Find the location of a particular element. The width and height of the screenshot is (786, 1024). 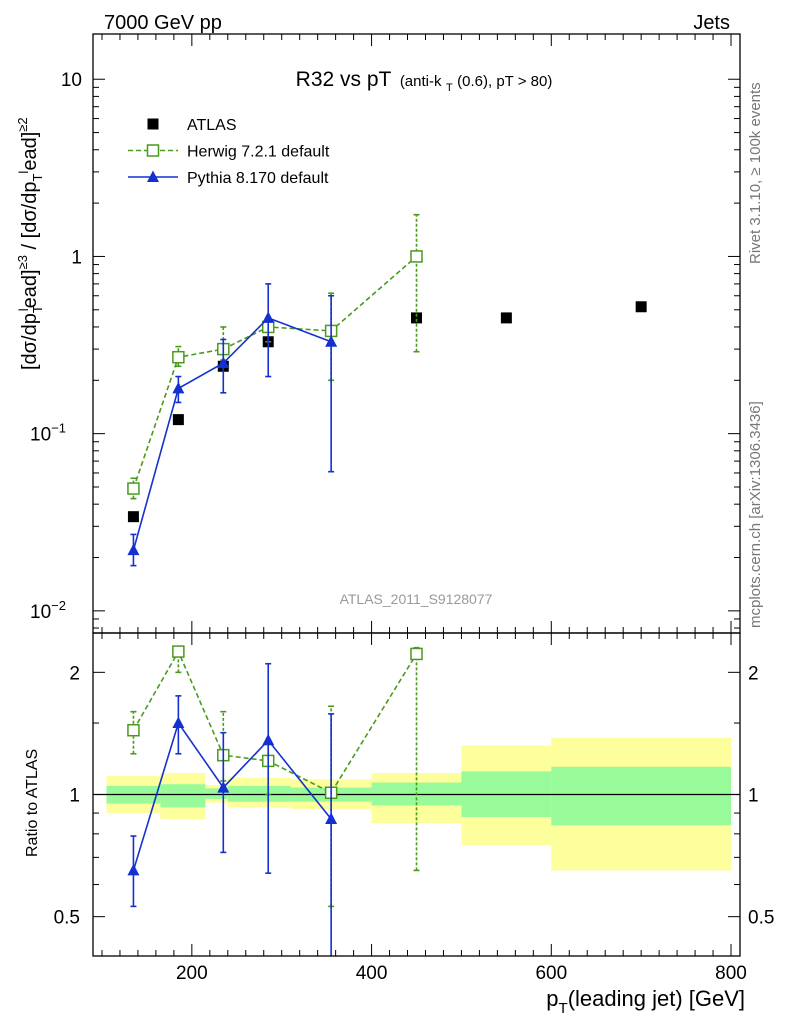

ratio-panel-marks is located at coordinates (275, 800).